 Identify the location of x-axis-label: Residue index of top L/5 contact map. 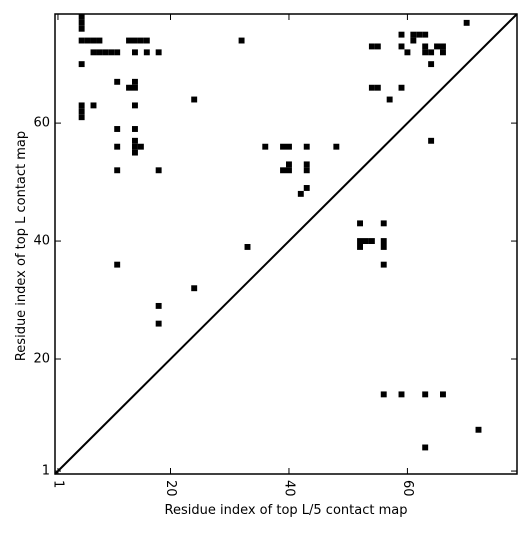
(286, 510).